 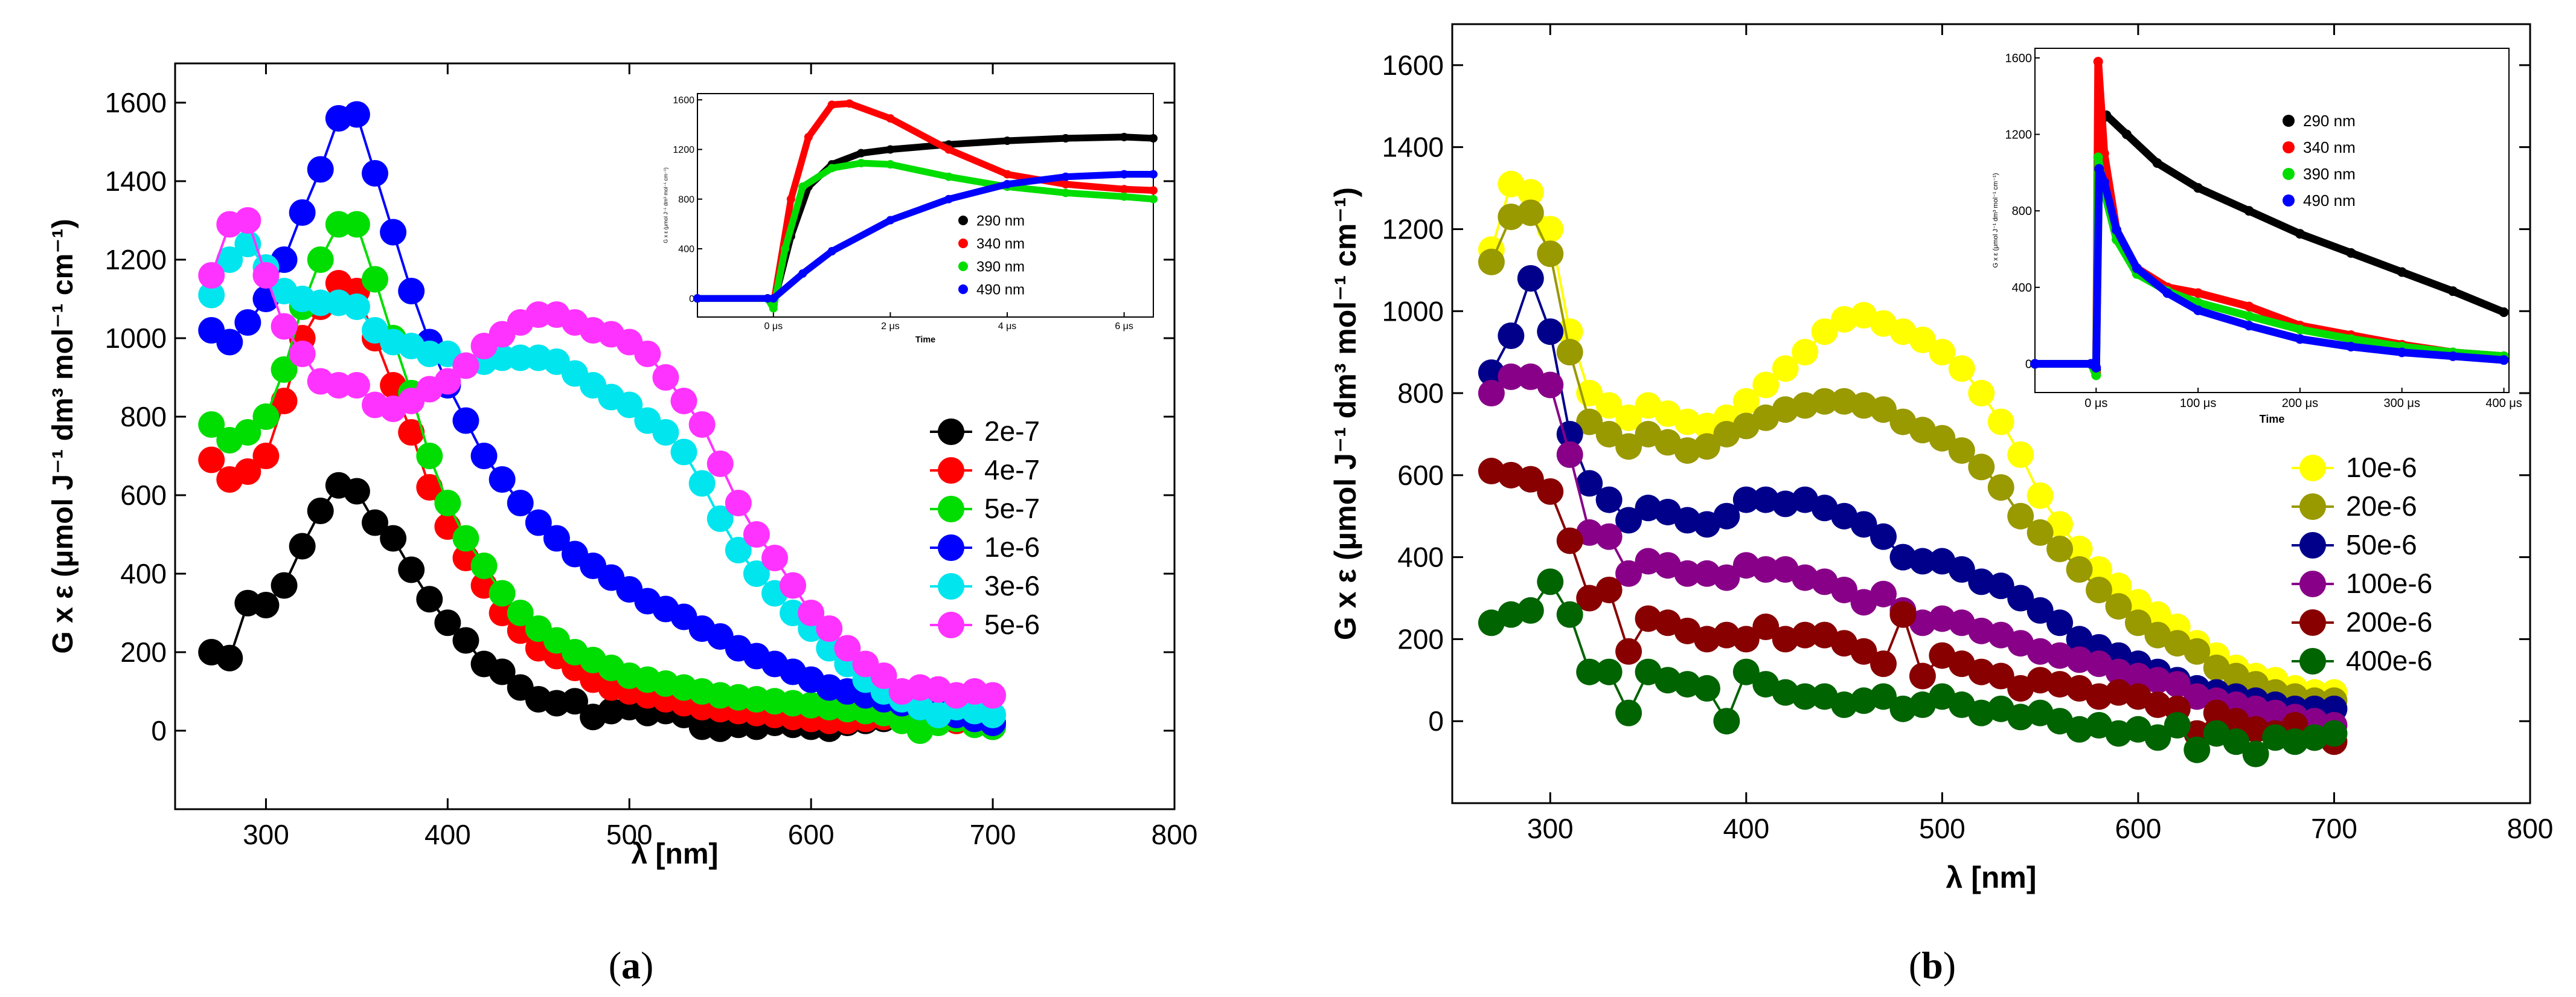 I want to click on inset-x-axis-title: Time, so click(x=2272, y=419).